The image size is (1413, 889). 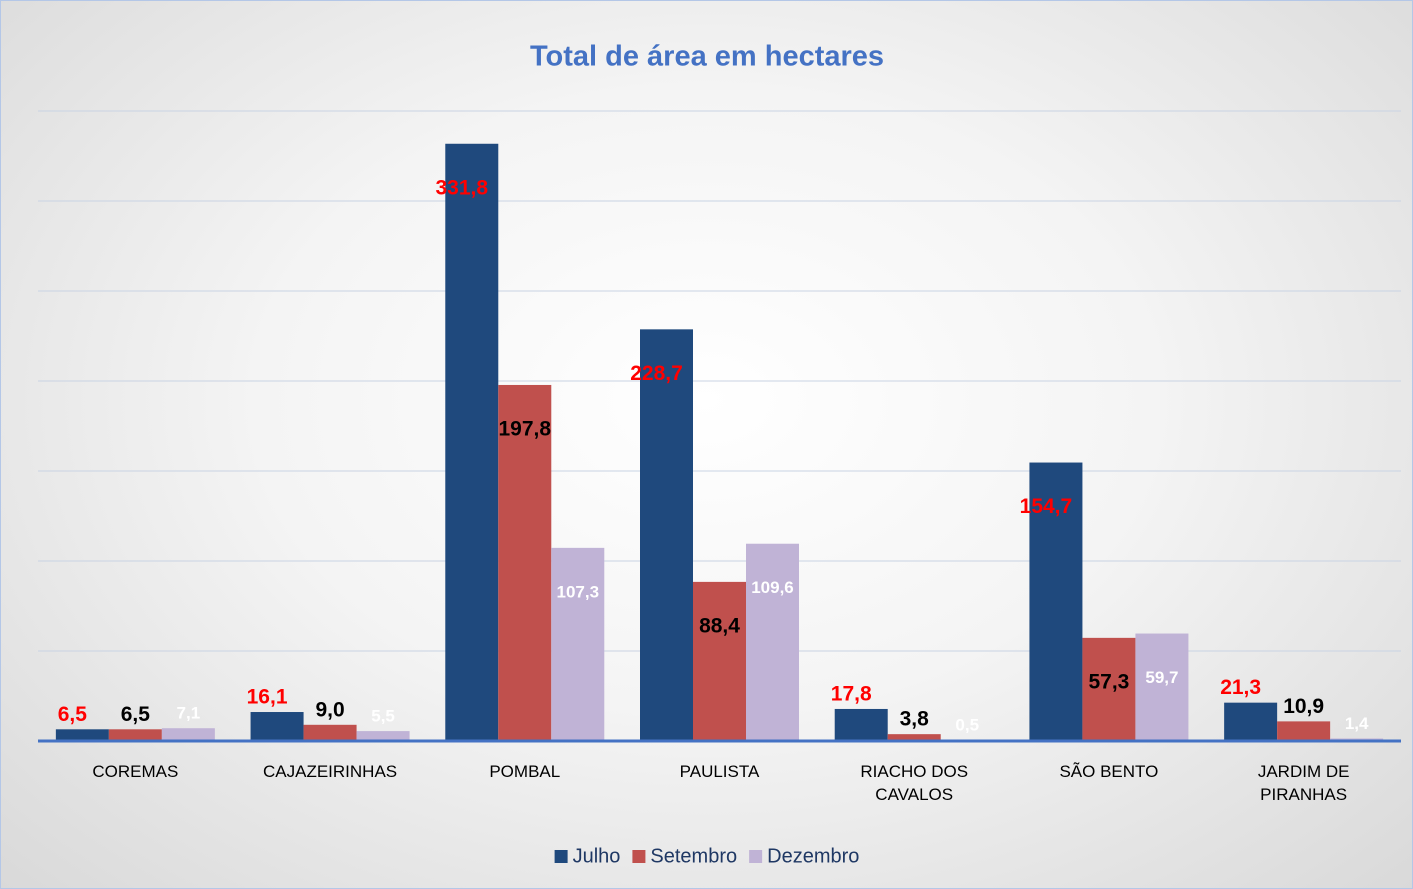 What do you see at coordinates (915, 719) in the screenshot?
I see `data-label: 3,8` at bounding box center [915, 719].